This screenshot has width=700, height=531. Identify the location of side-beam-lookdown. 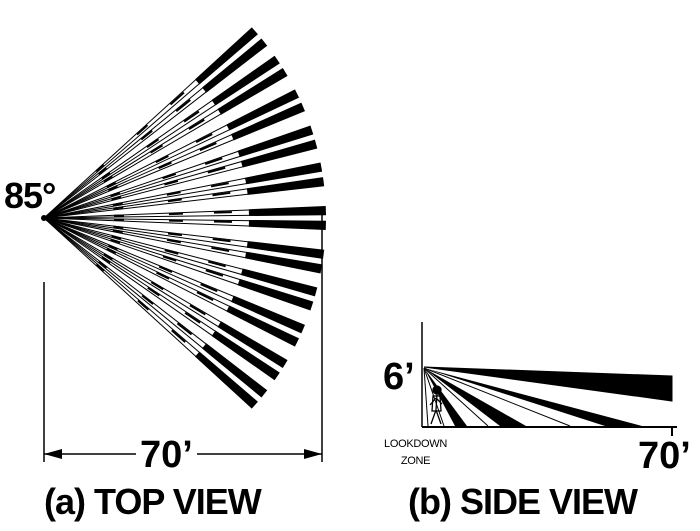
(445, 397).